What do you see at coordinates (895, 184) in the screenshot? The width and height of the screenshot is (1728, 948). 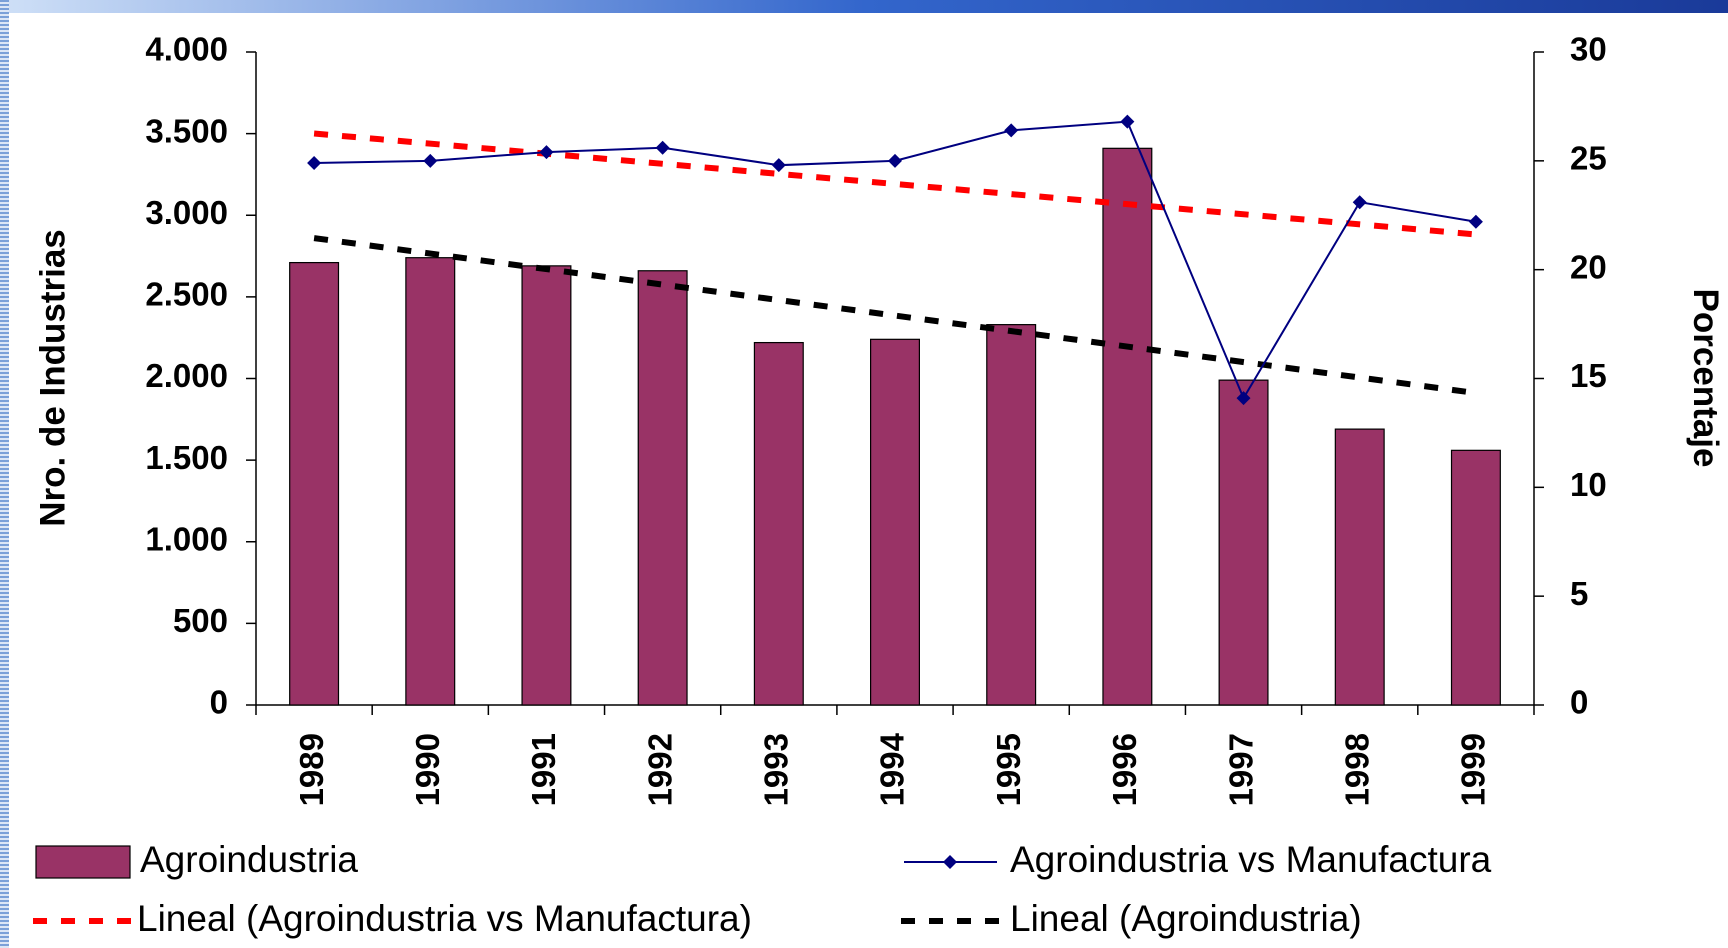 I see `trendline` at bounding box center [895, 184].